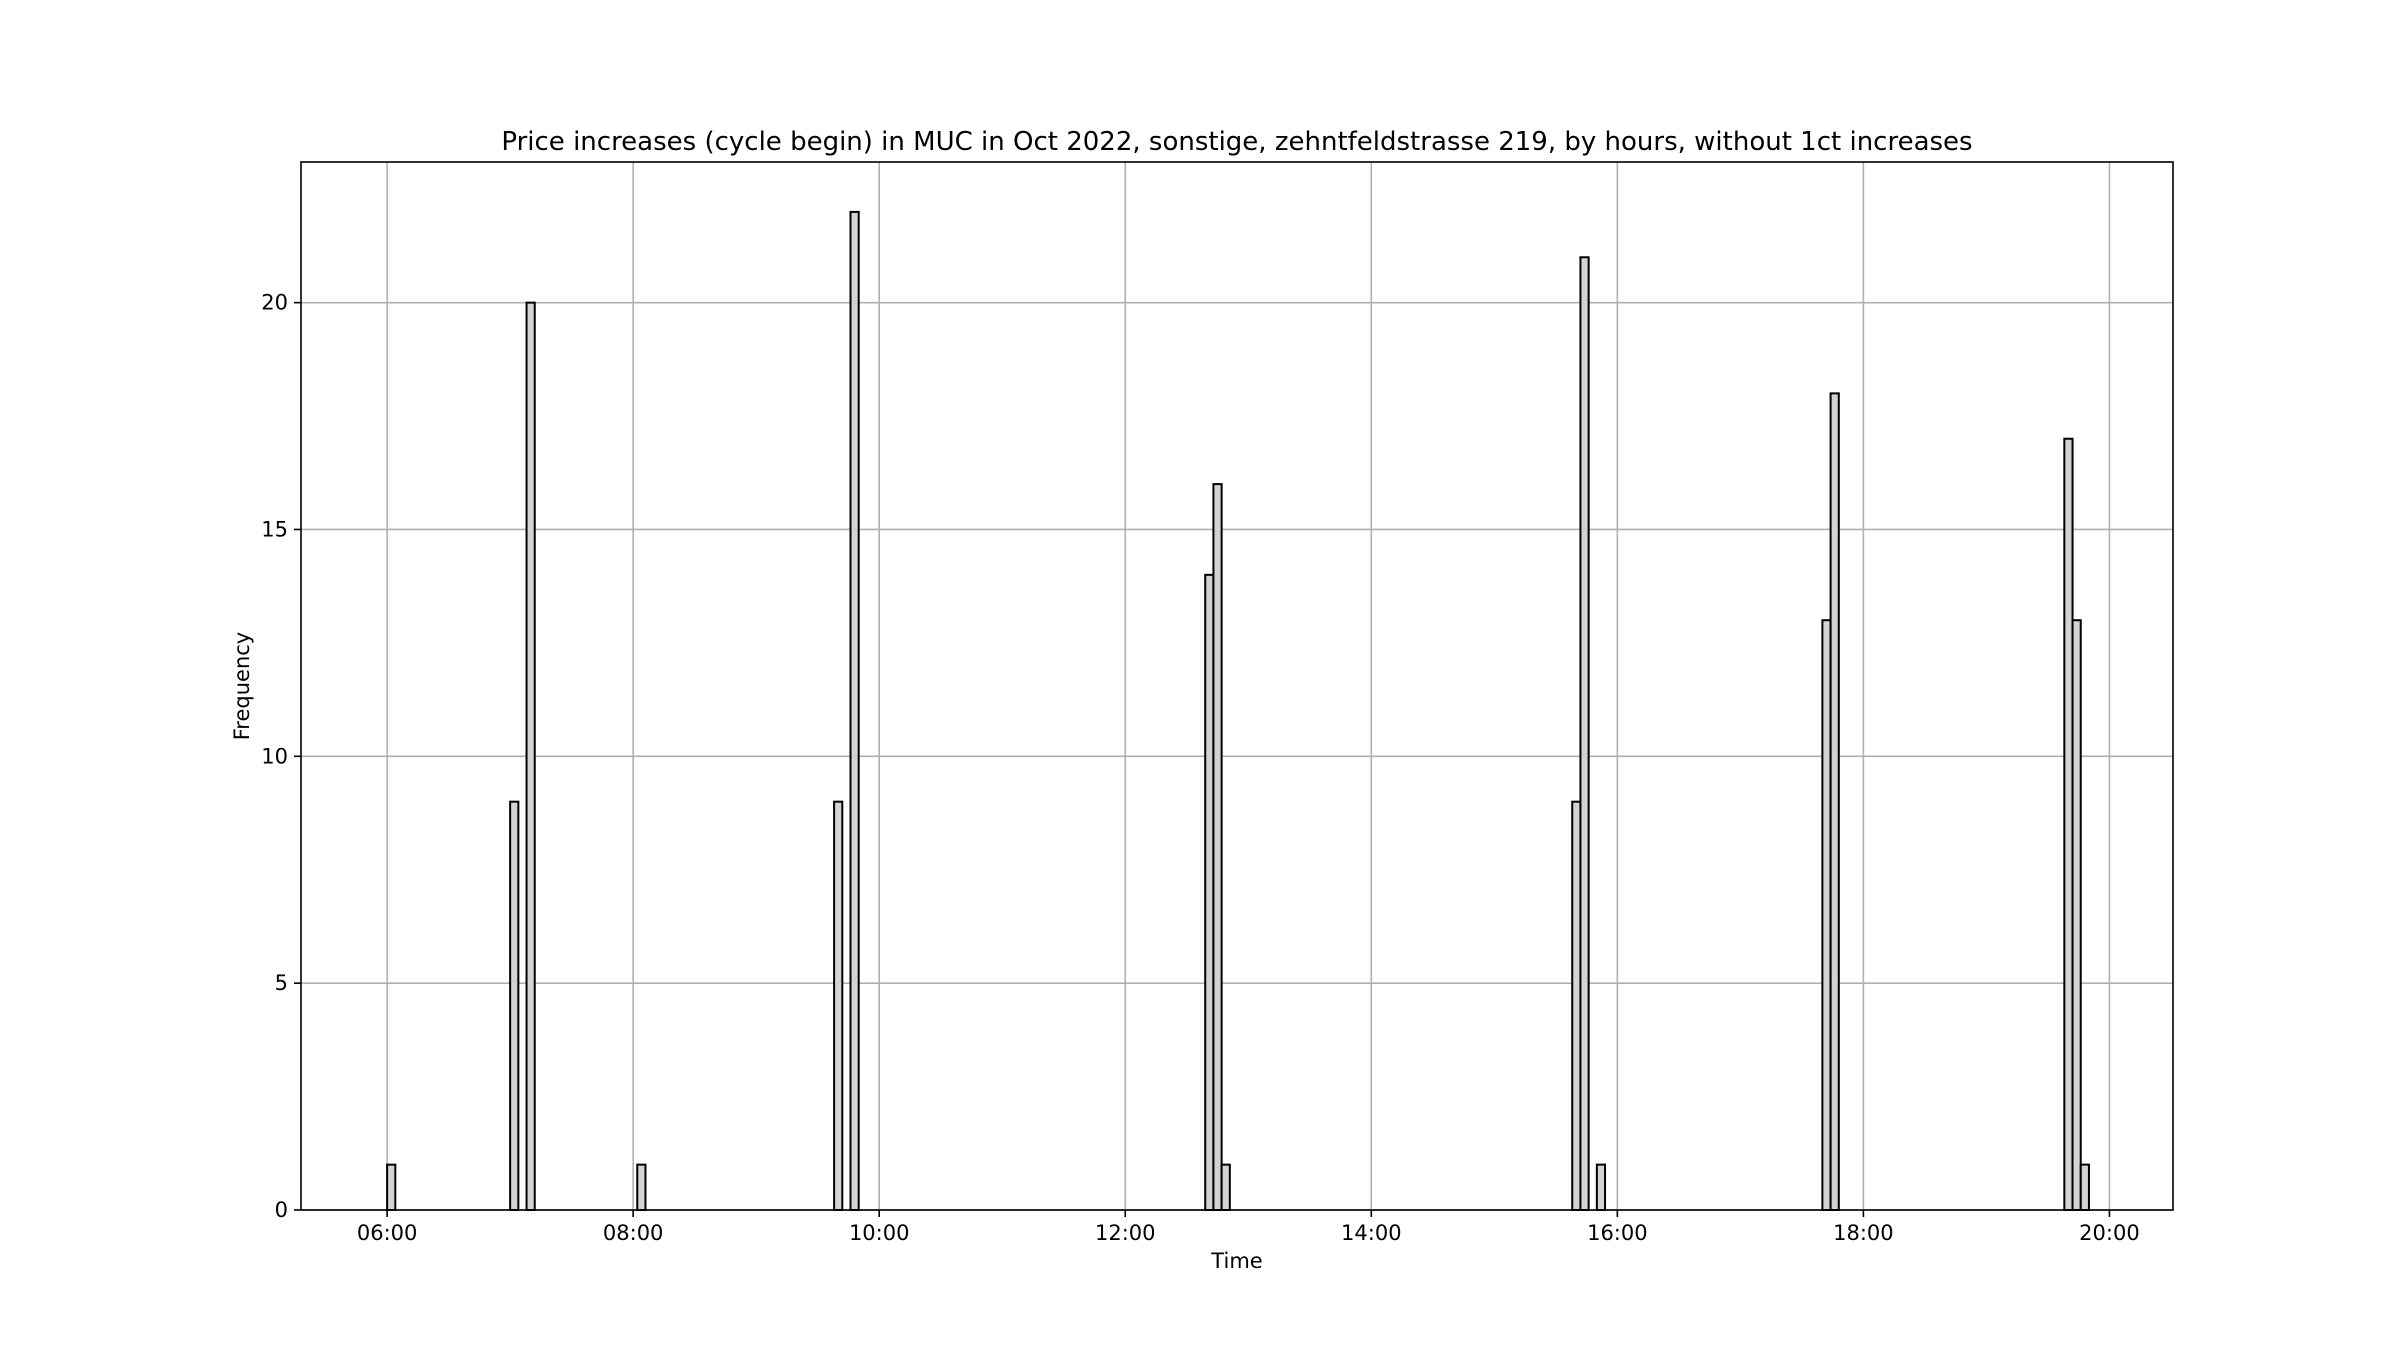 The height and width of the screenshot is (1350, 2400). I want to click on x-tick-label: 20:00, so click(2109, 1233).